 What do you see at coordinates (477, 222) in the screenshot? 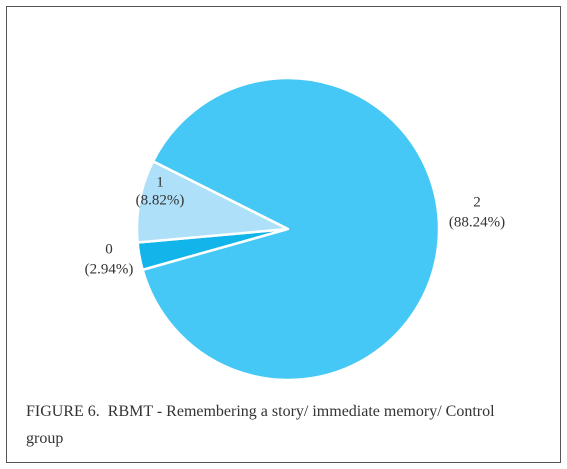
I see `slice-value: (88.24%)` at bounding box center [477, 222].